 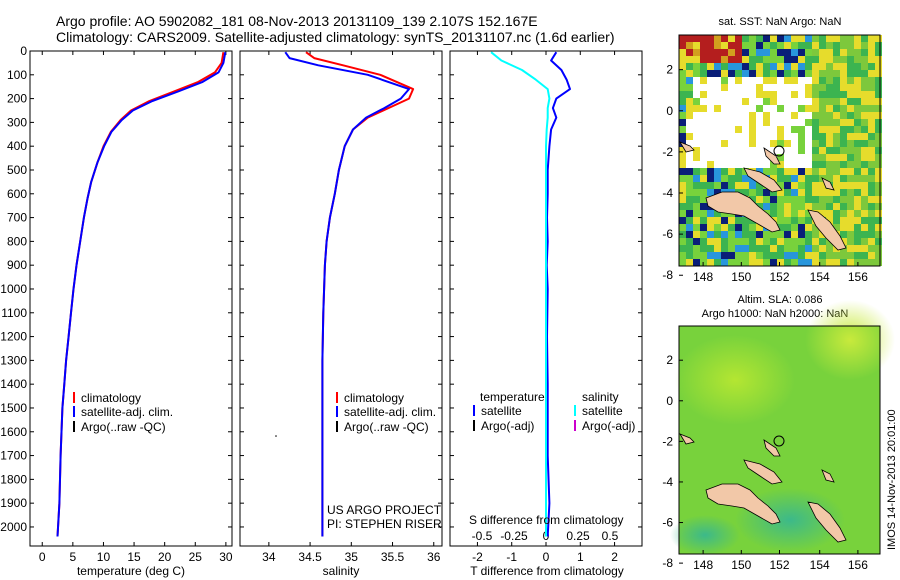 What do you see at coordinates (779, 277) in the screenshot?
I see `map-x-tick-label: 152` at bounding box center [779, 277].